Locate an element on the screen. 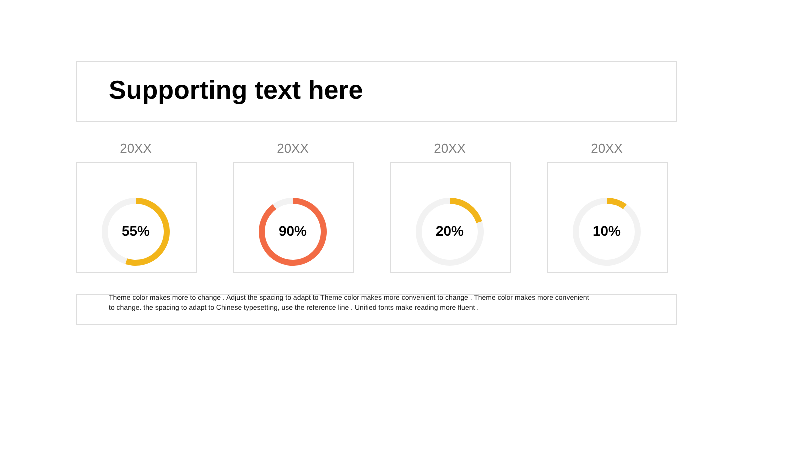 The width and height of the screenshot is (800, 450). data-label: 90% is located at coordinates (293, 231).